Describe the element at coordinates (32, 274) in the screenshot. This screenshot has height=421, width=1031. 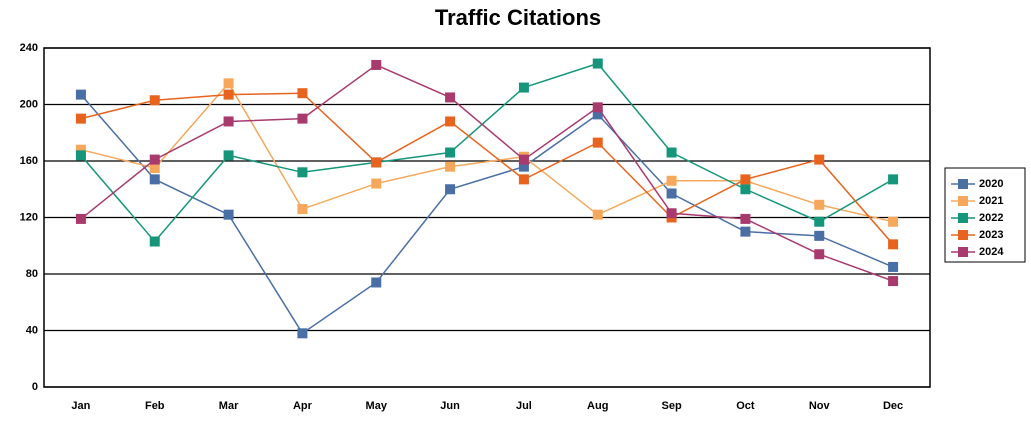
I see `y-tick-label: 80` at that location.